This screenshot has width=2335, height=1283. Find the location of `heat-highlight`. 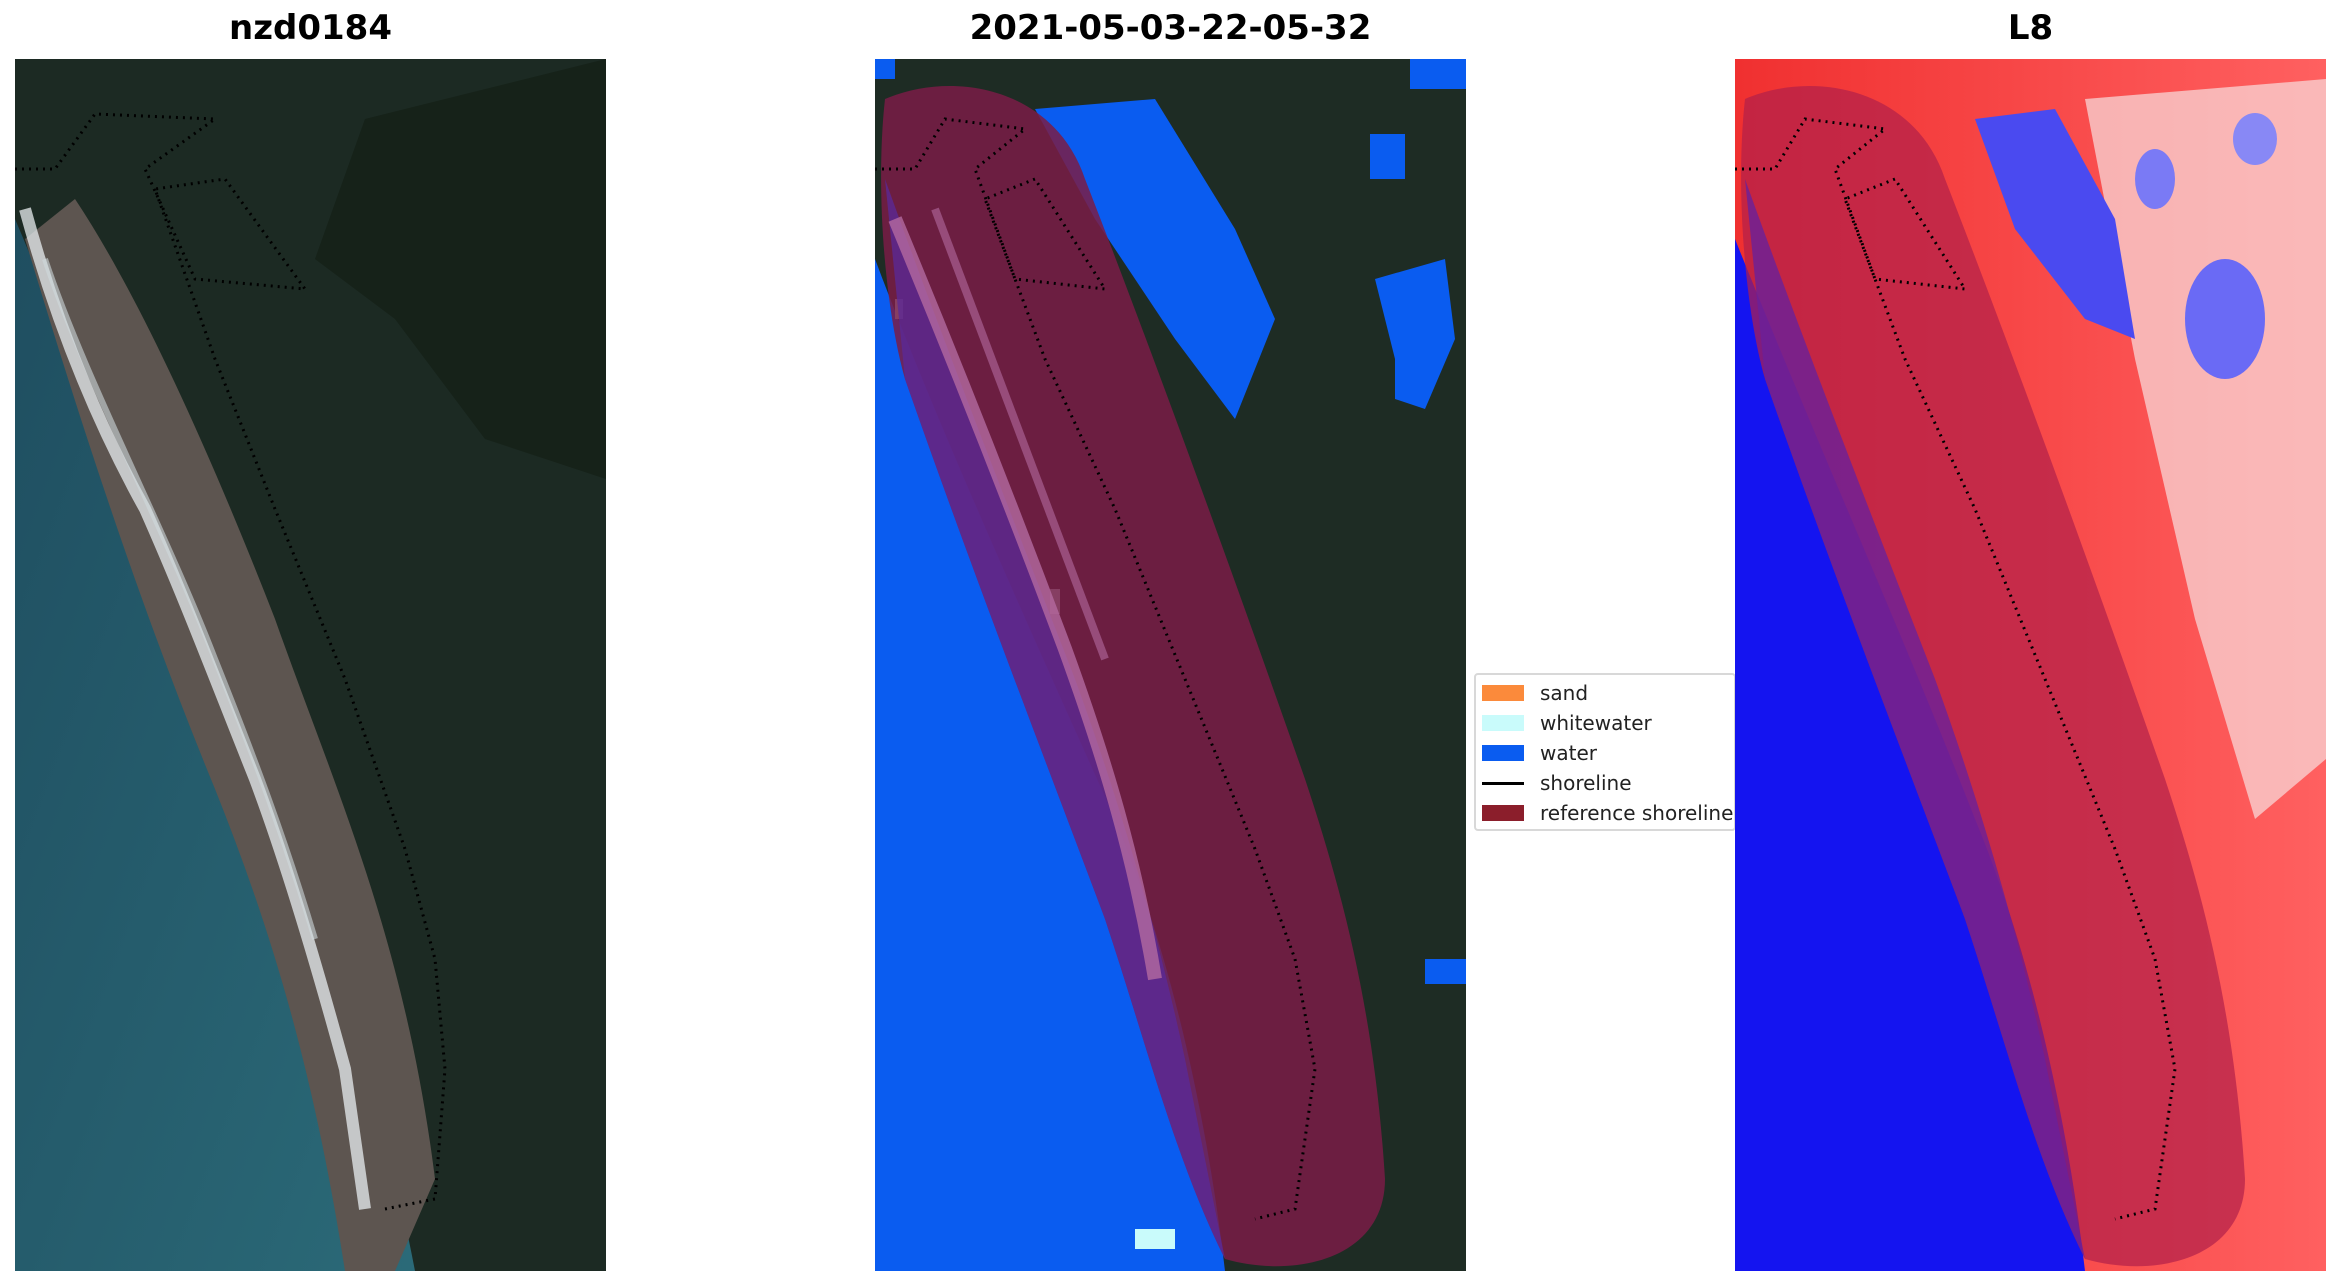

heat-highlight is located at coordinates (2205, 449).